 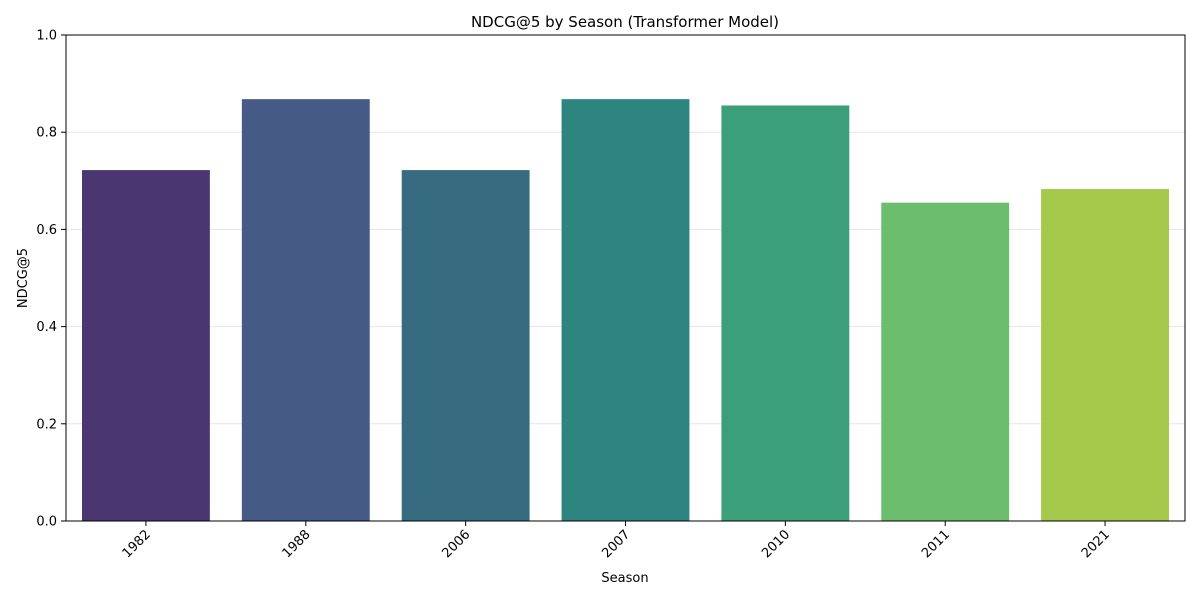 What do you see at coordinates (297, 544) in the screenshot?
I see `x-tick-label: 1988` at bounding box center [297, 544].